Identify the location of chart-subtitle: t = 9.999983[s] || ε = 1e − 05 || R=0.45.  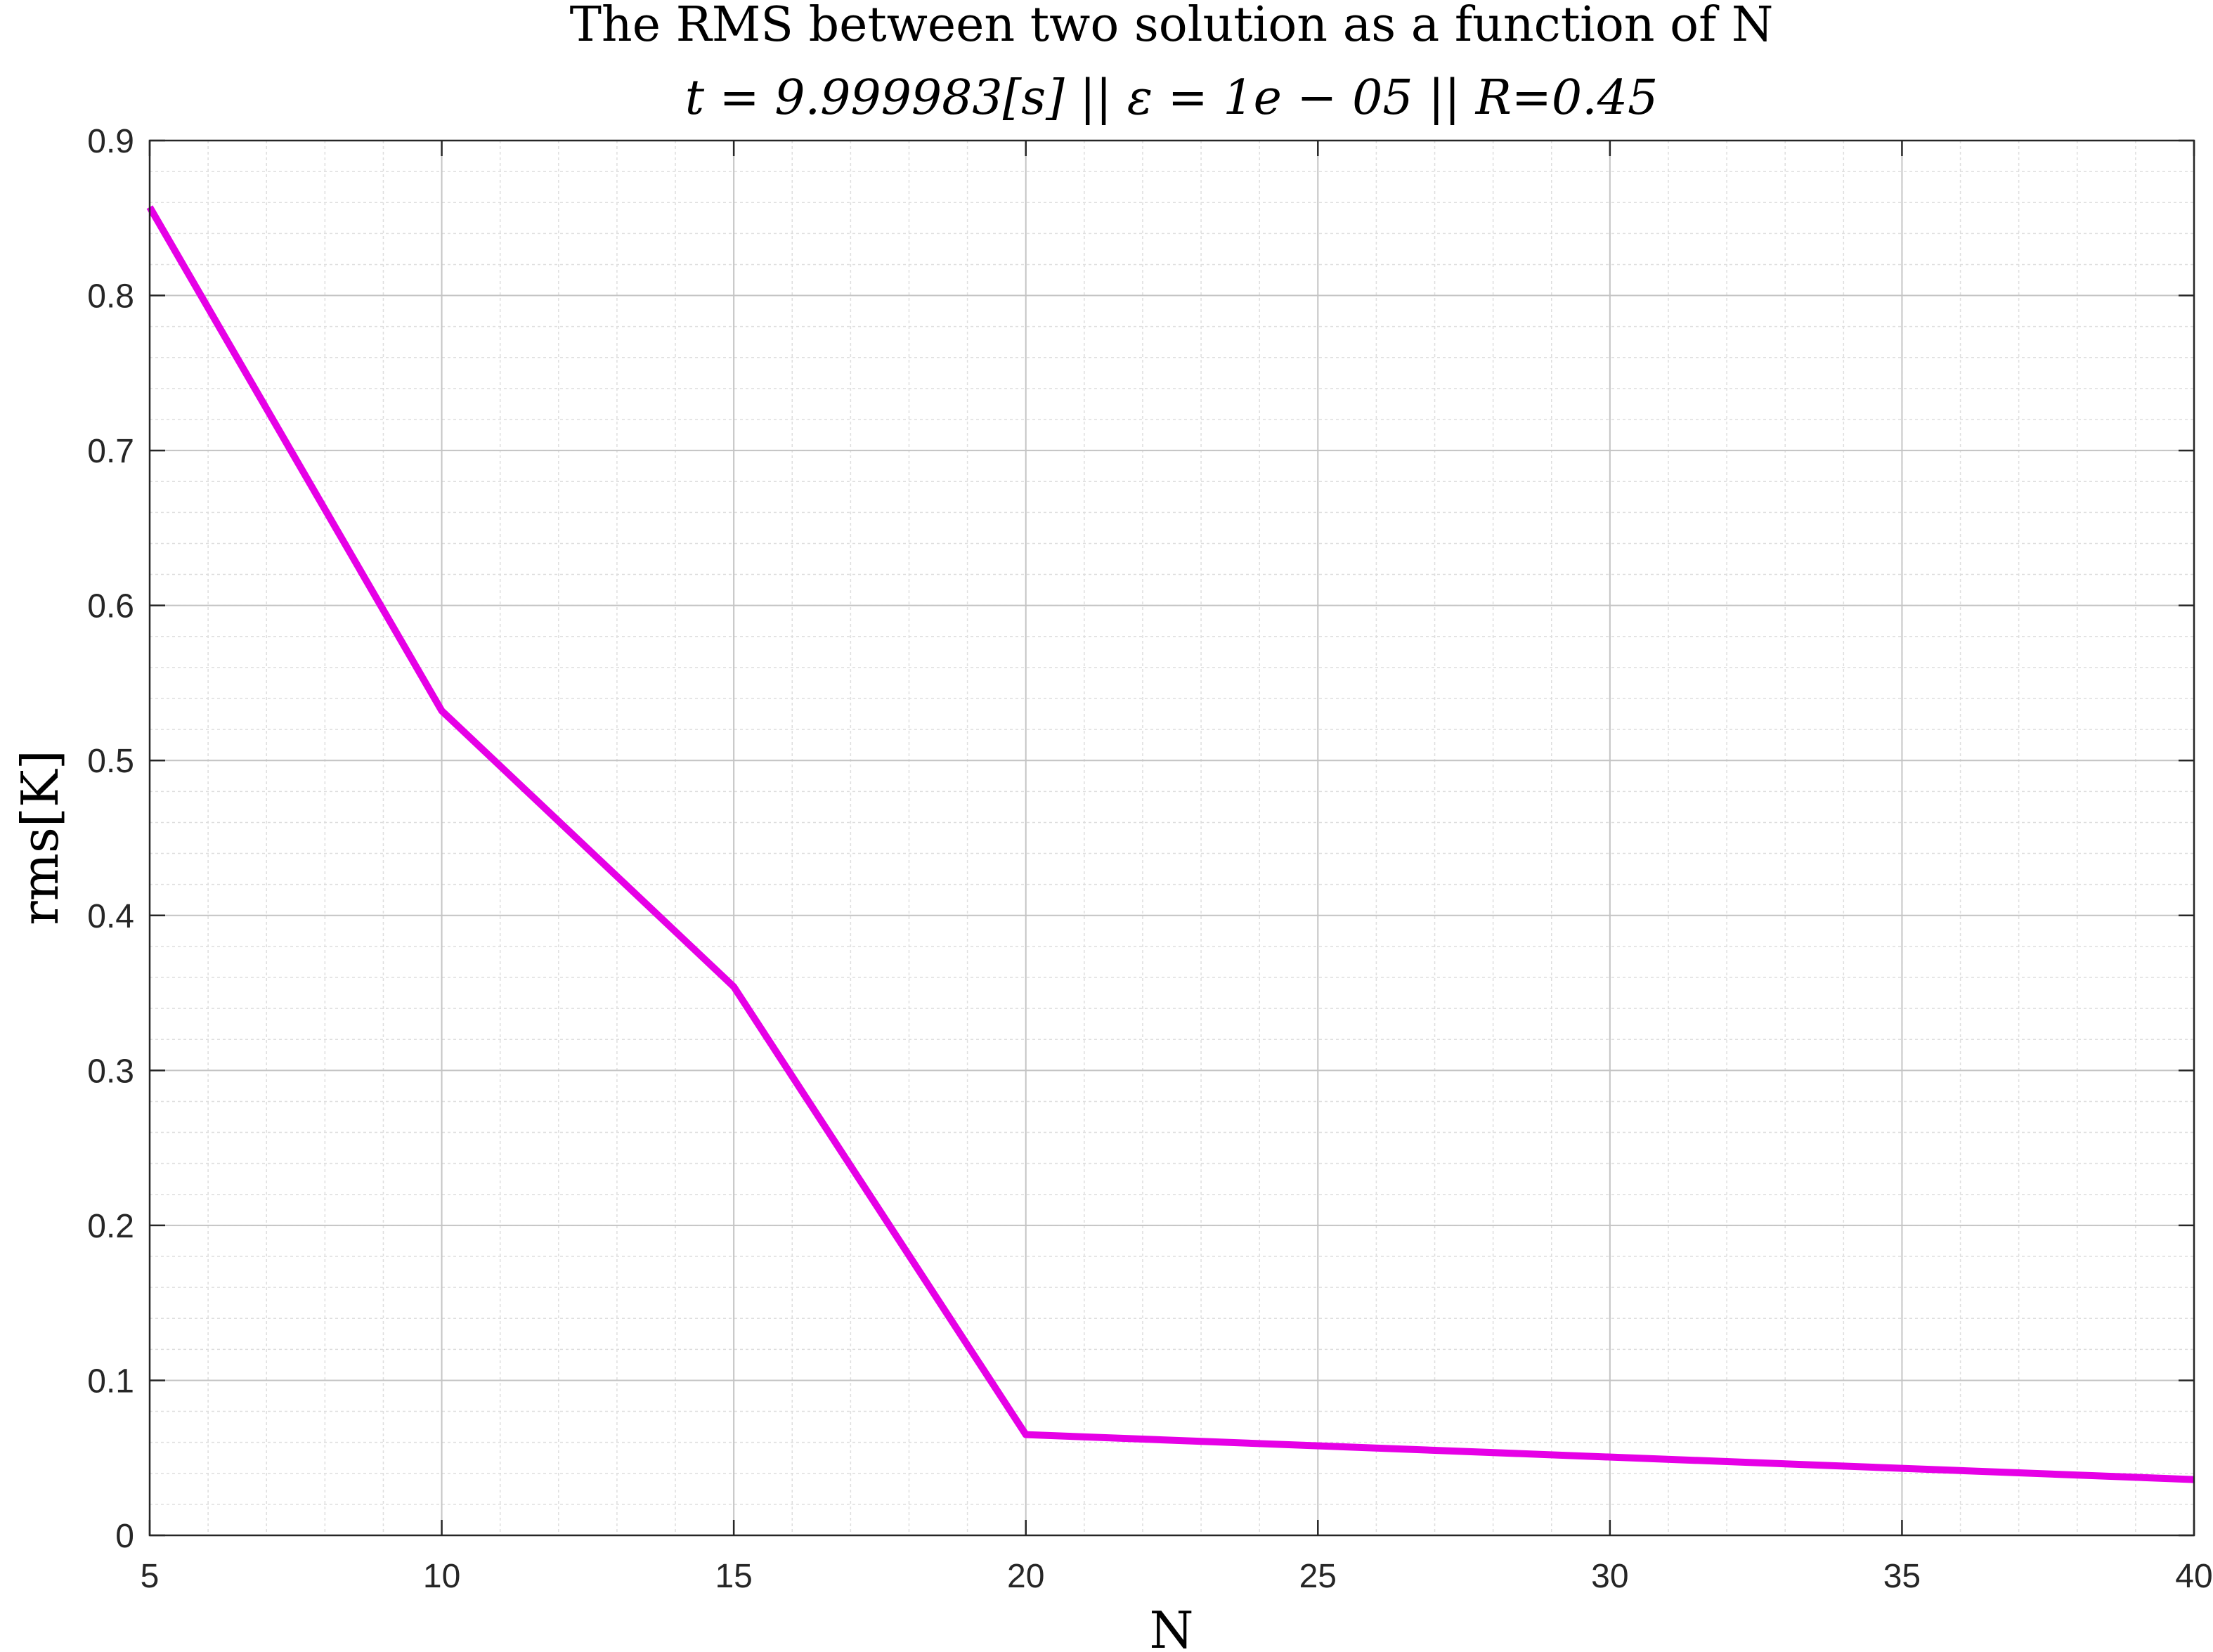
(1172, 98).